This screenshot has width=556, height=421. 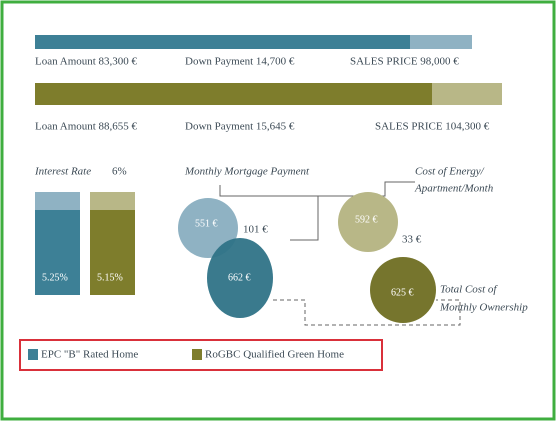 I want to click on epc-diff: 101 €, so click(x=255, y=230).